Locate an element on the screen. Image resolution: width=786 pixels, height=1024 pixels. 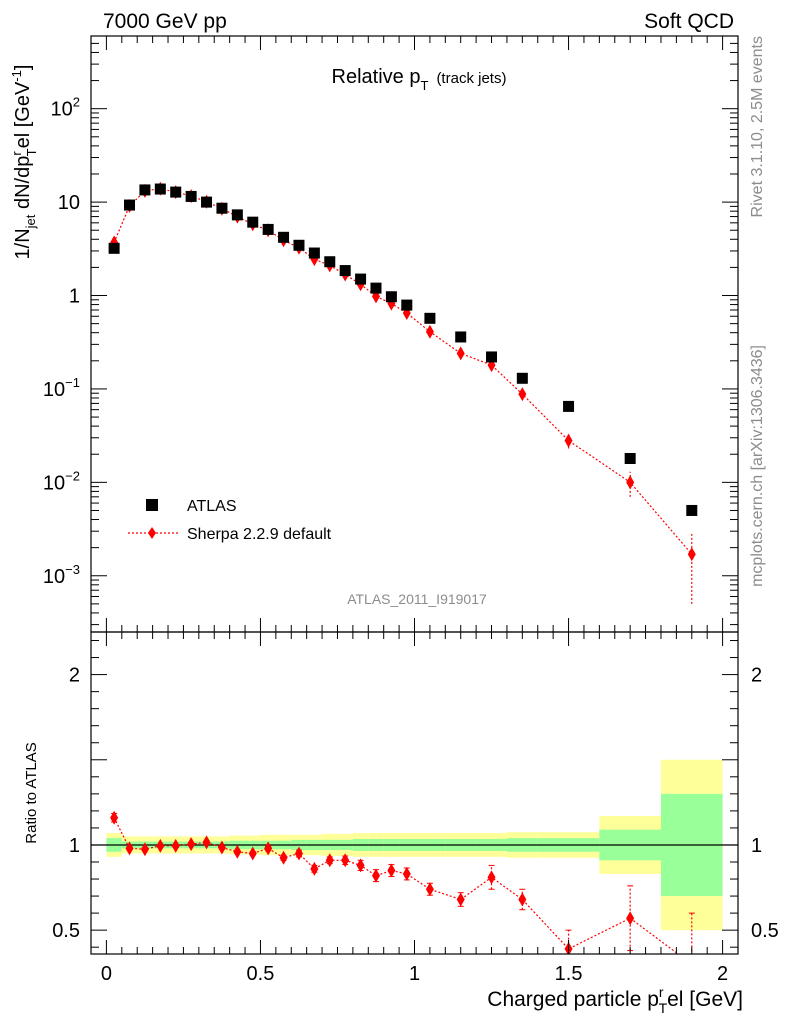
x-tick-label: 0.5 is located at coordinates (261, 974).